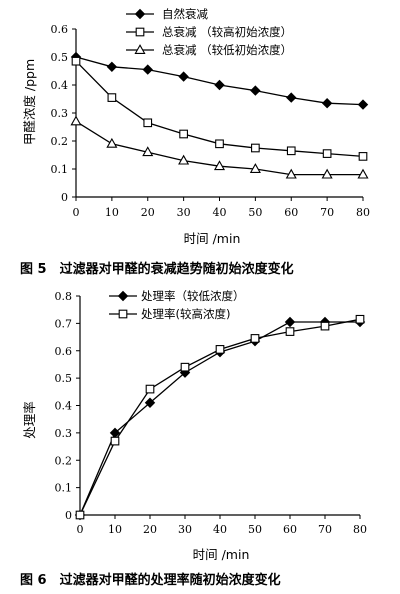  I want to click on y-tick-label: 0.7, so click(64, 323).